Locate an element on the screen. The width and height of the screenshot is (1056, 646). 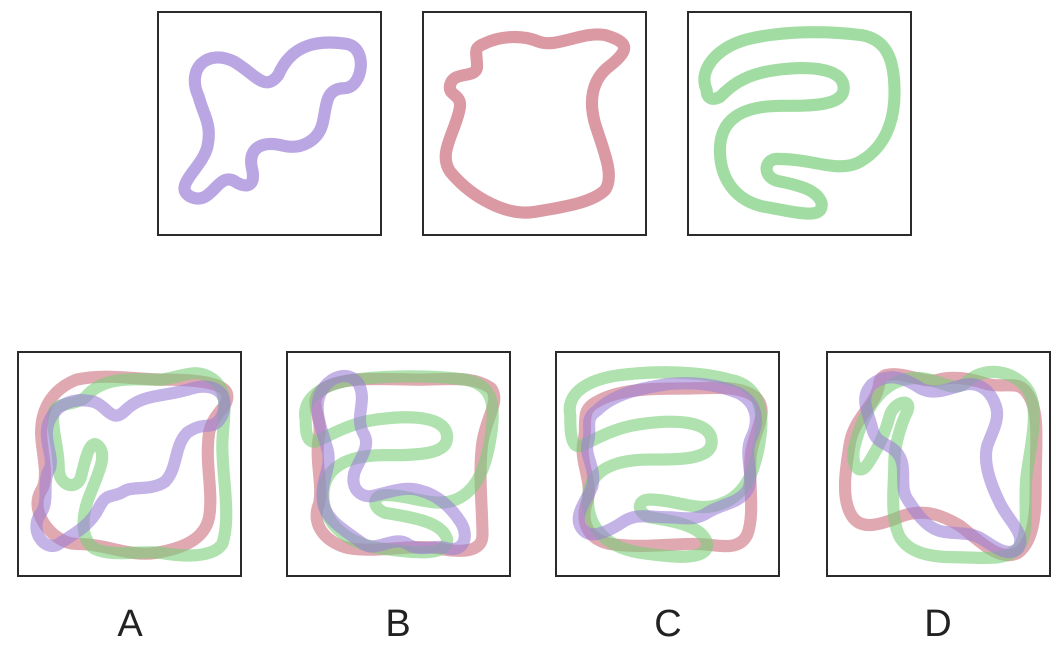
green-outline is located at coordinates (799, 123).